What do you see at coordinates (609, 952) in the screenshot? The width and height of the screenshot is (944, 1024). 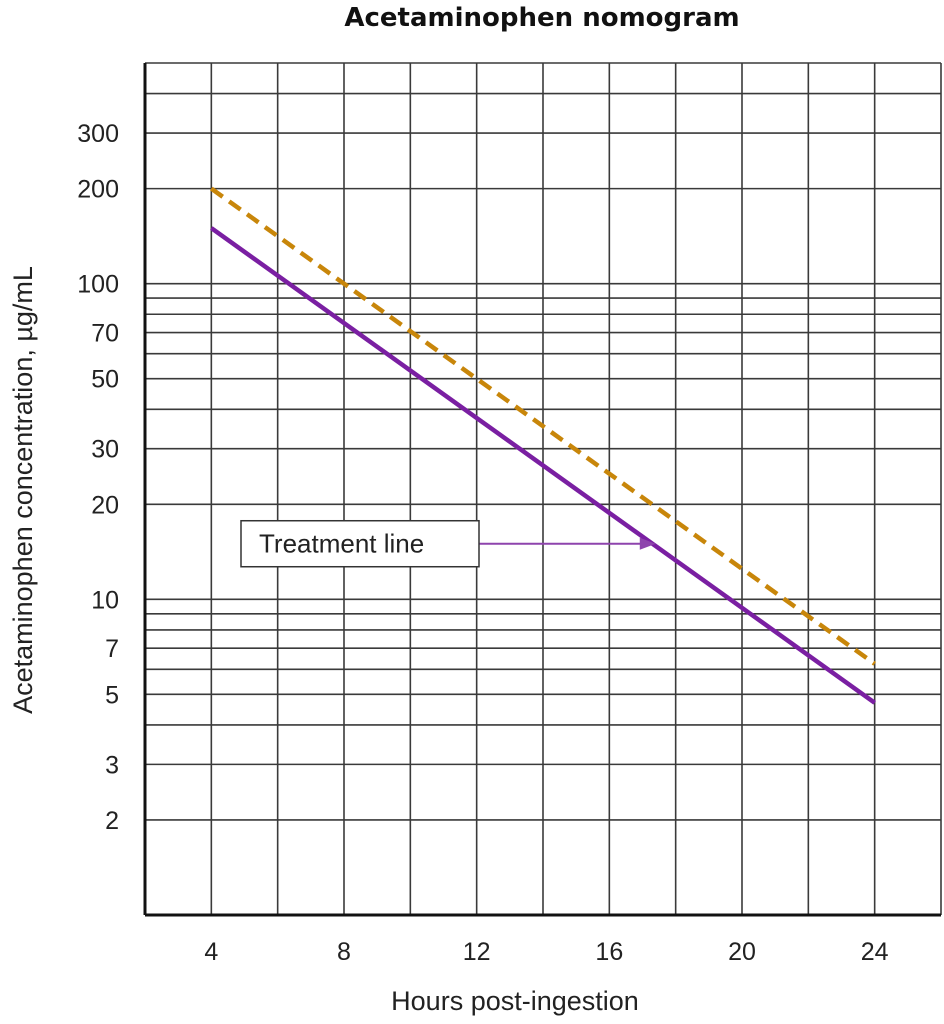 I see `x-tick-label-16: 16` at bounding box center [609, 952].